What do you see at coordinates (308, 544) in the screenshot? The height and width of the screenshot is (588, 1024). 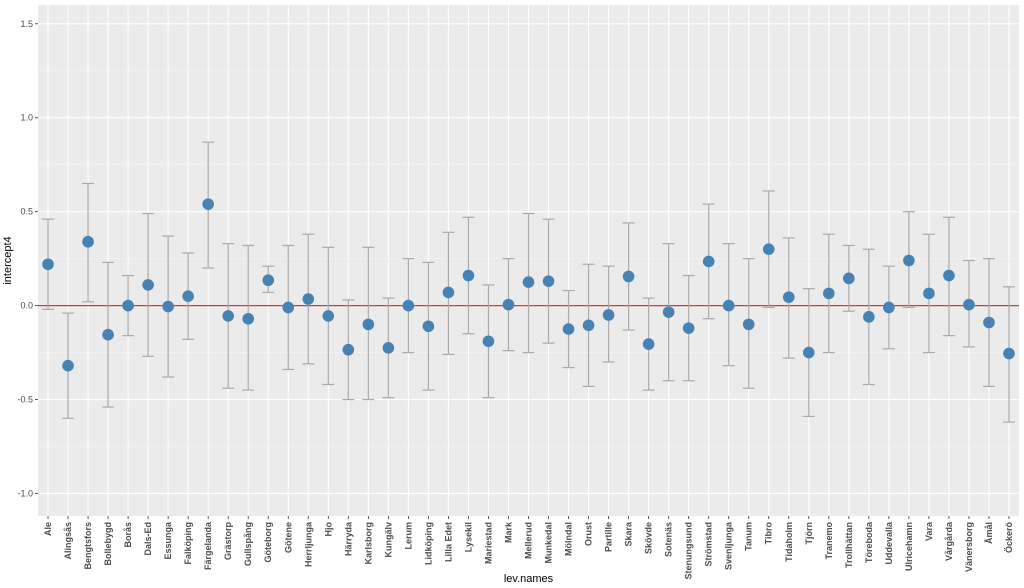 I see `x-tick-label: Herrljunga` at bounding box center [308, 544].